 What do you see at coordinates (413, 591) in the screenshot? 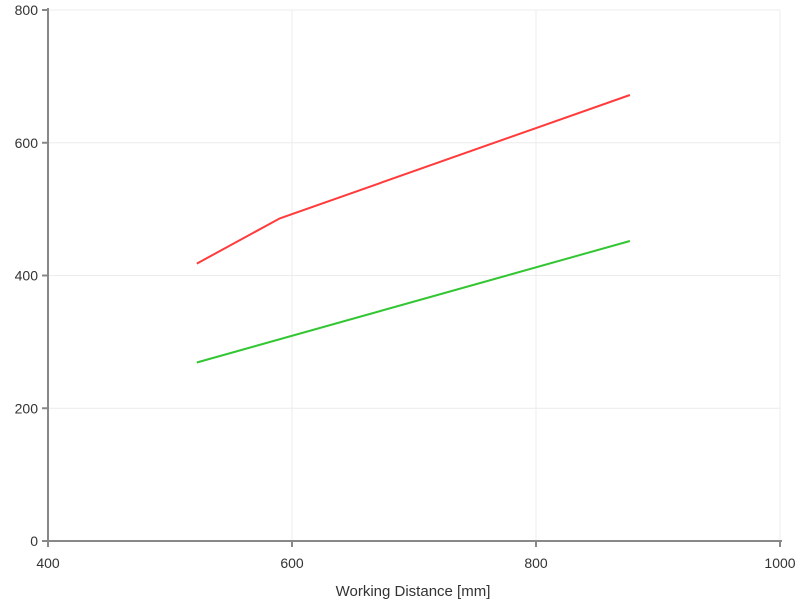
I see `x-axis-title: Working Distance [mm]` at bounding box center [413, 591].